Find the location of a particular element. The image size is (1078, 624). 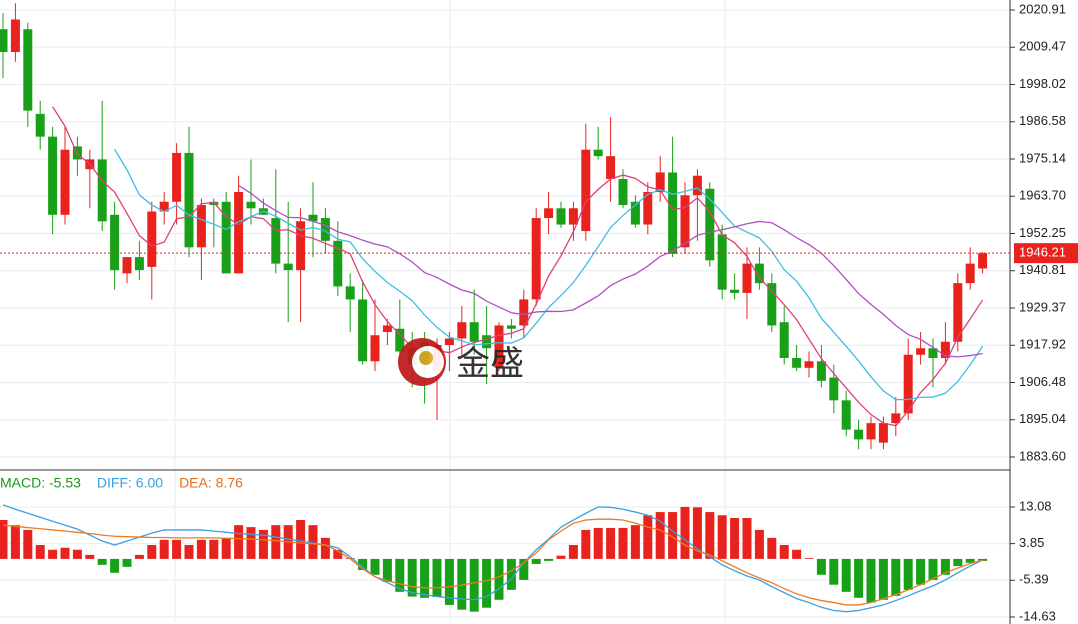

y-tick-label: 1963.70 is located at coordinates (1042, 195).